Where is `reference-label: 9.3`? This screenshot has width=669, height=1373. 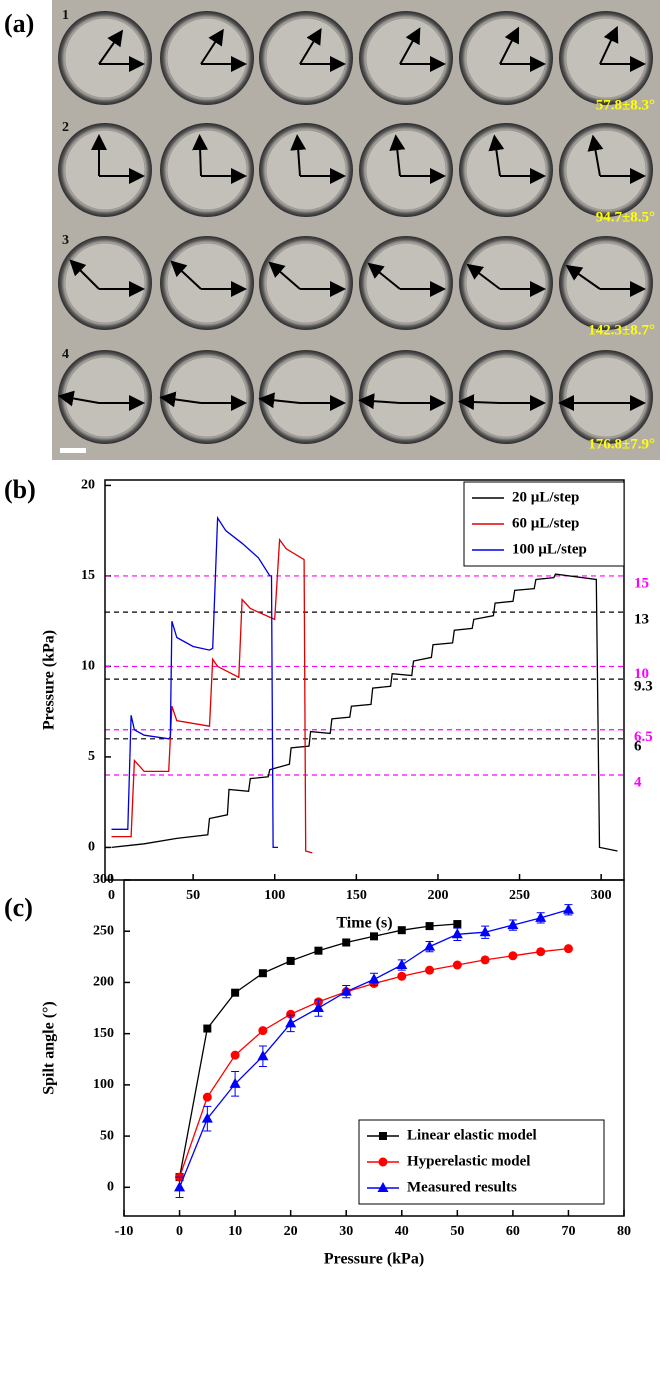 reference-label: 9.3 is located at coordinates (643, 687).